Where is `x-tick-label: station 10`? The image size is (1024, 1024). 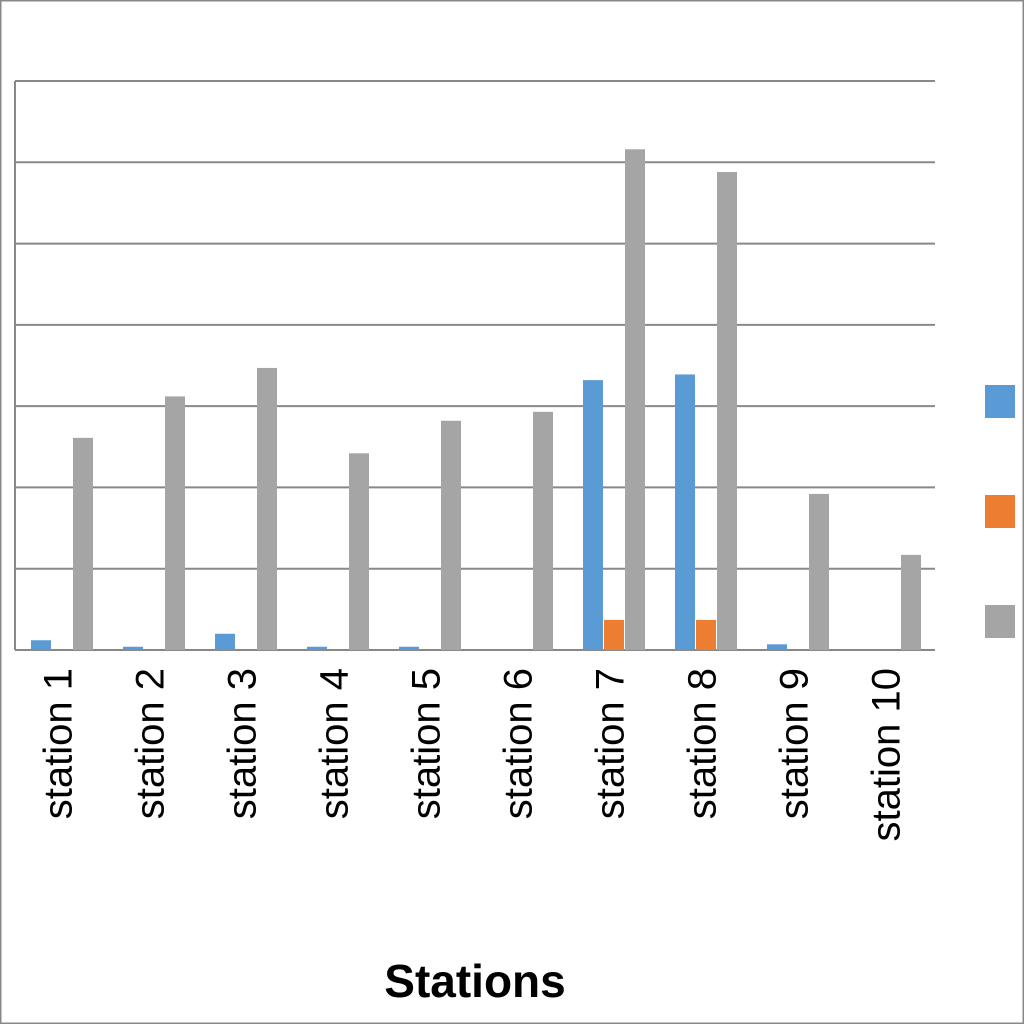 x-tick-label: station 10 is located at coordinates (887, 754).